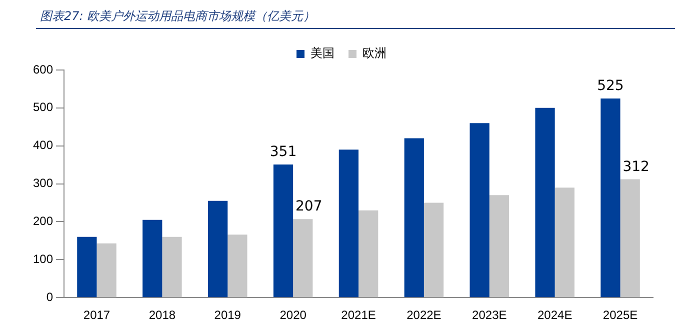 The height and width of the screenshot is (336, 683). I want to click on legend-label: 美国, so click(322, 53).